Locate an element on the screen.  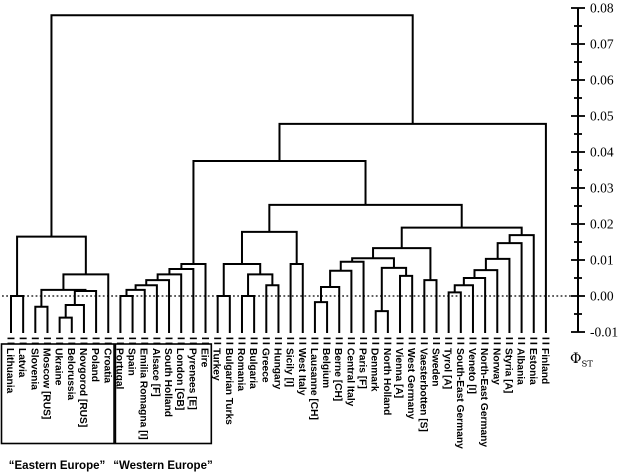
axis-tick-label: 0.04 is located at coordinates (602, 152).